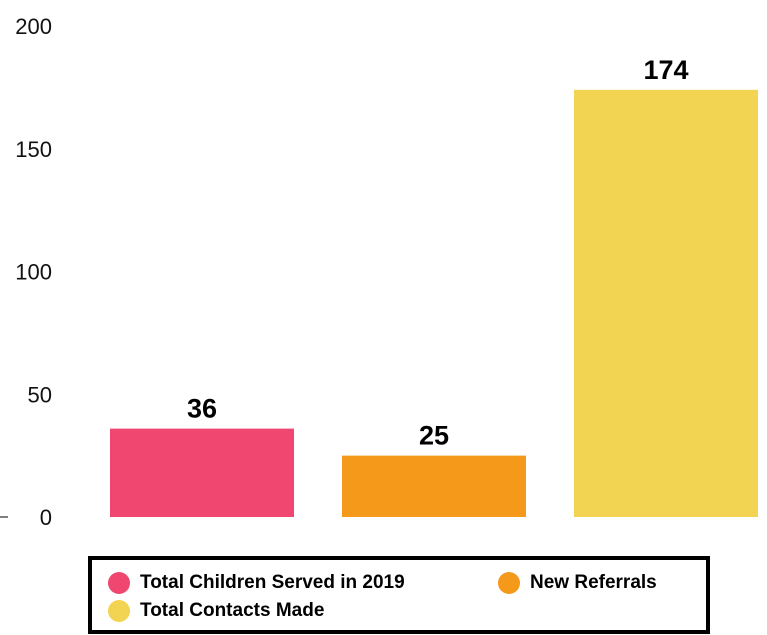 Image resolution: width=767 pixels, height=635 pixels. I want to click on y-tick-label: 100, so click(33, 272).